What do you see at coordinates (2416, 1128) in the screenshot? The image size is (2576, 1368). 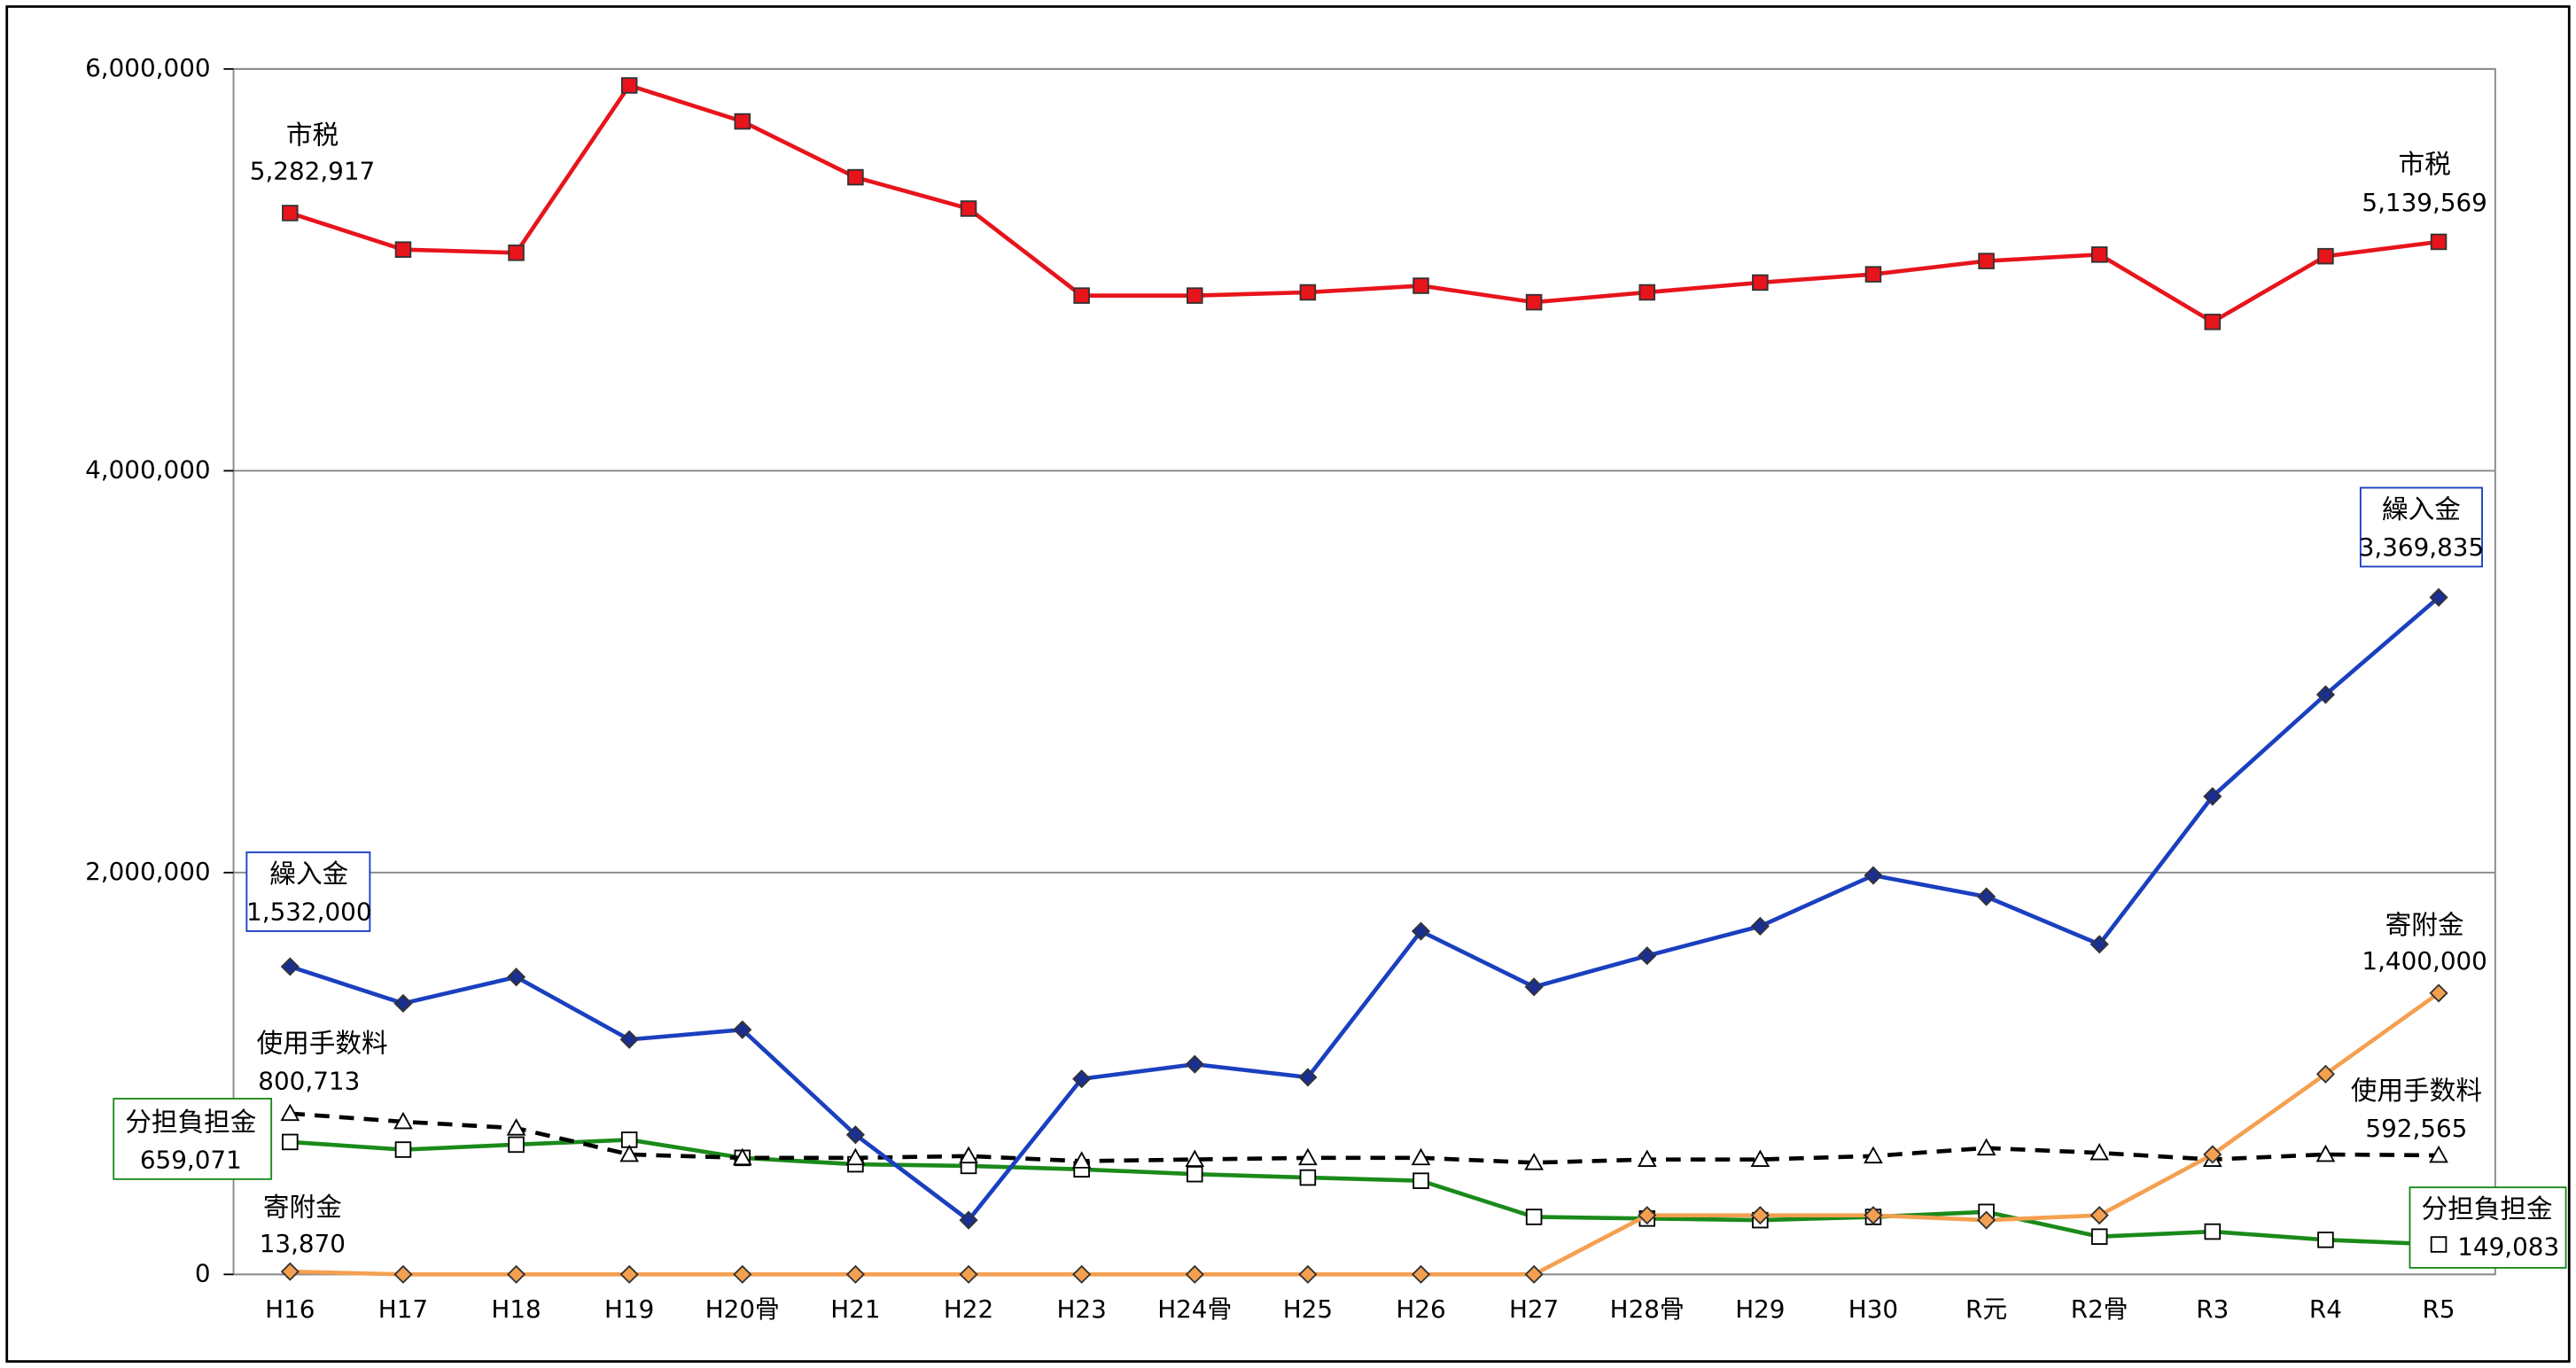 I see `annotation-value: 592,565` at bounding box center [2416, 1128].